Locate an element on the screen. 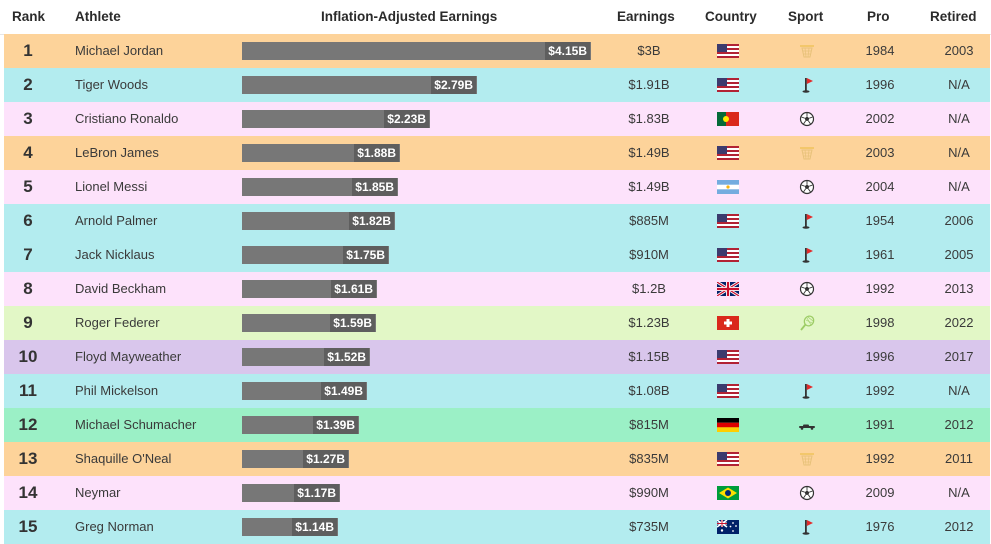  bar-value-label: $1.14B is located at coordinates (314, 527).